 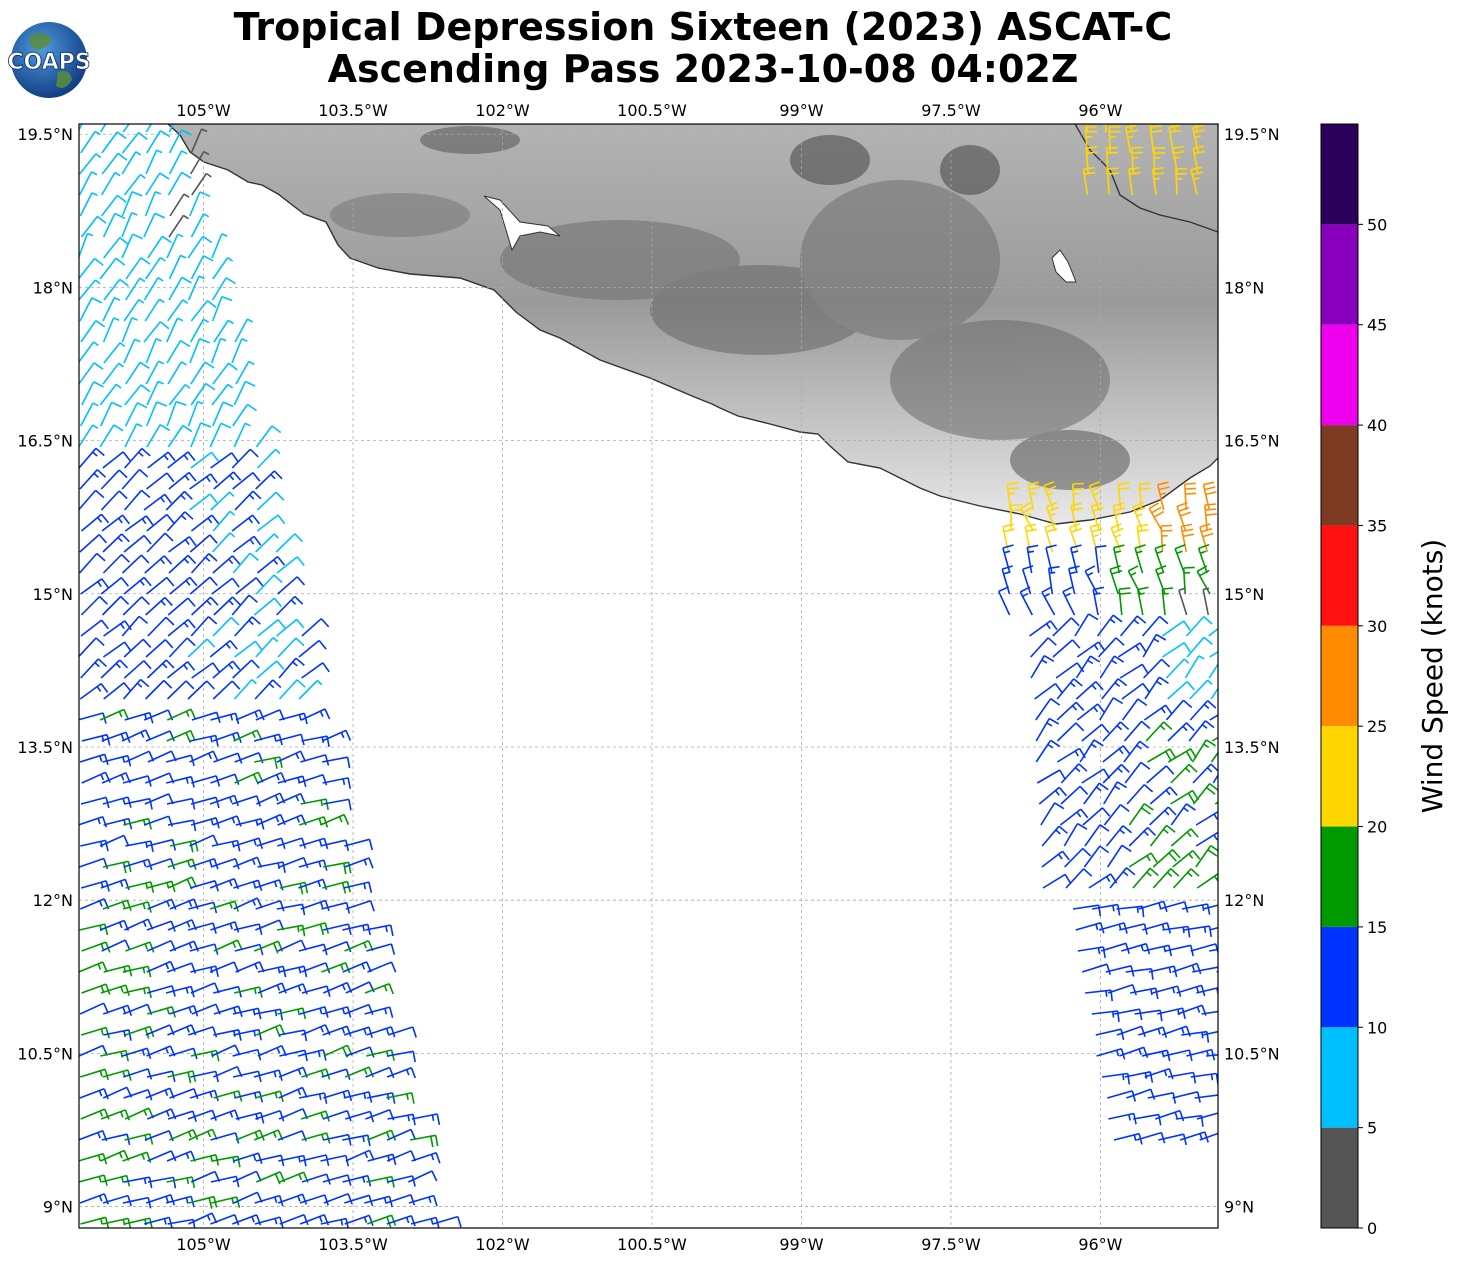 What do you see at coordinates (45, 1053) in the screenshot?
I see `lat-tick-label-left: 10.5°N` at bounding box center [45, 1053].